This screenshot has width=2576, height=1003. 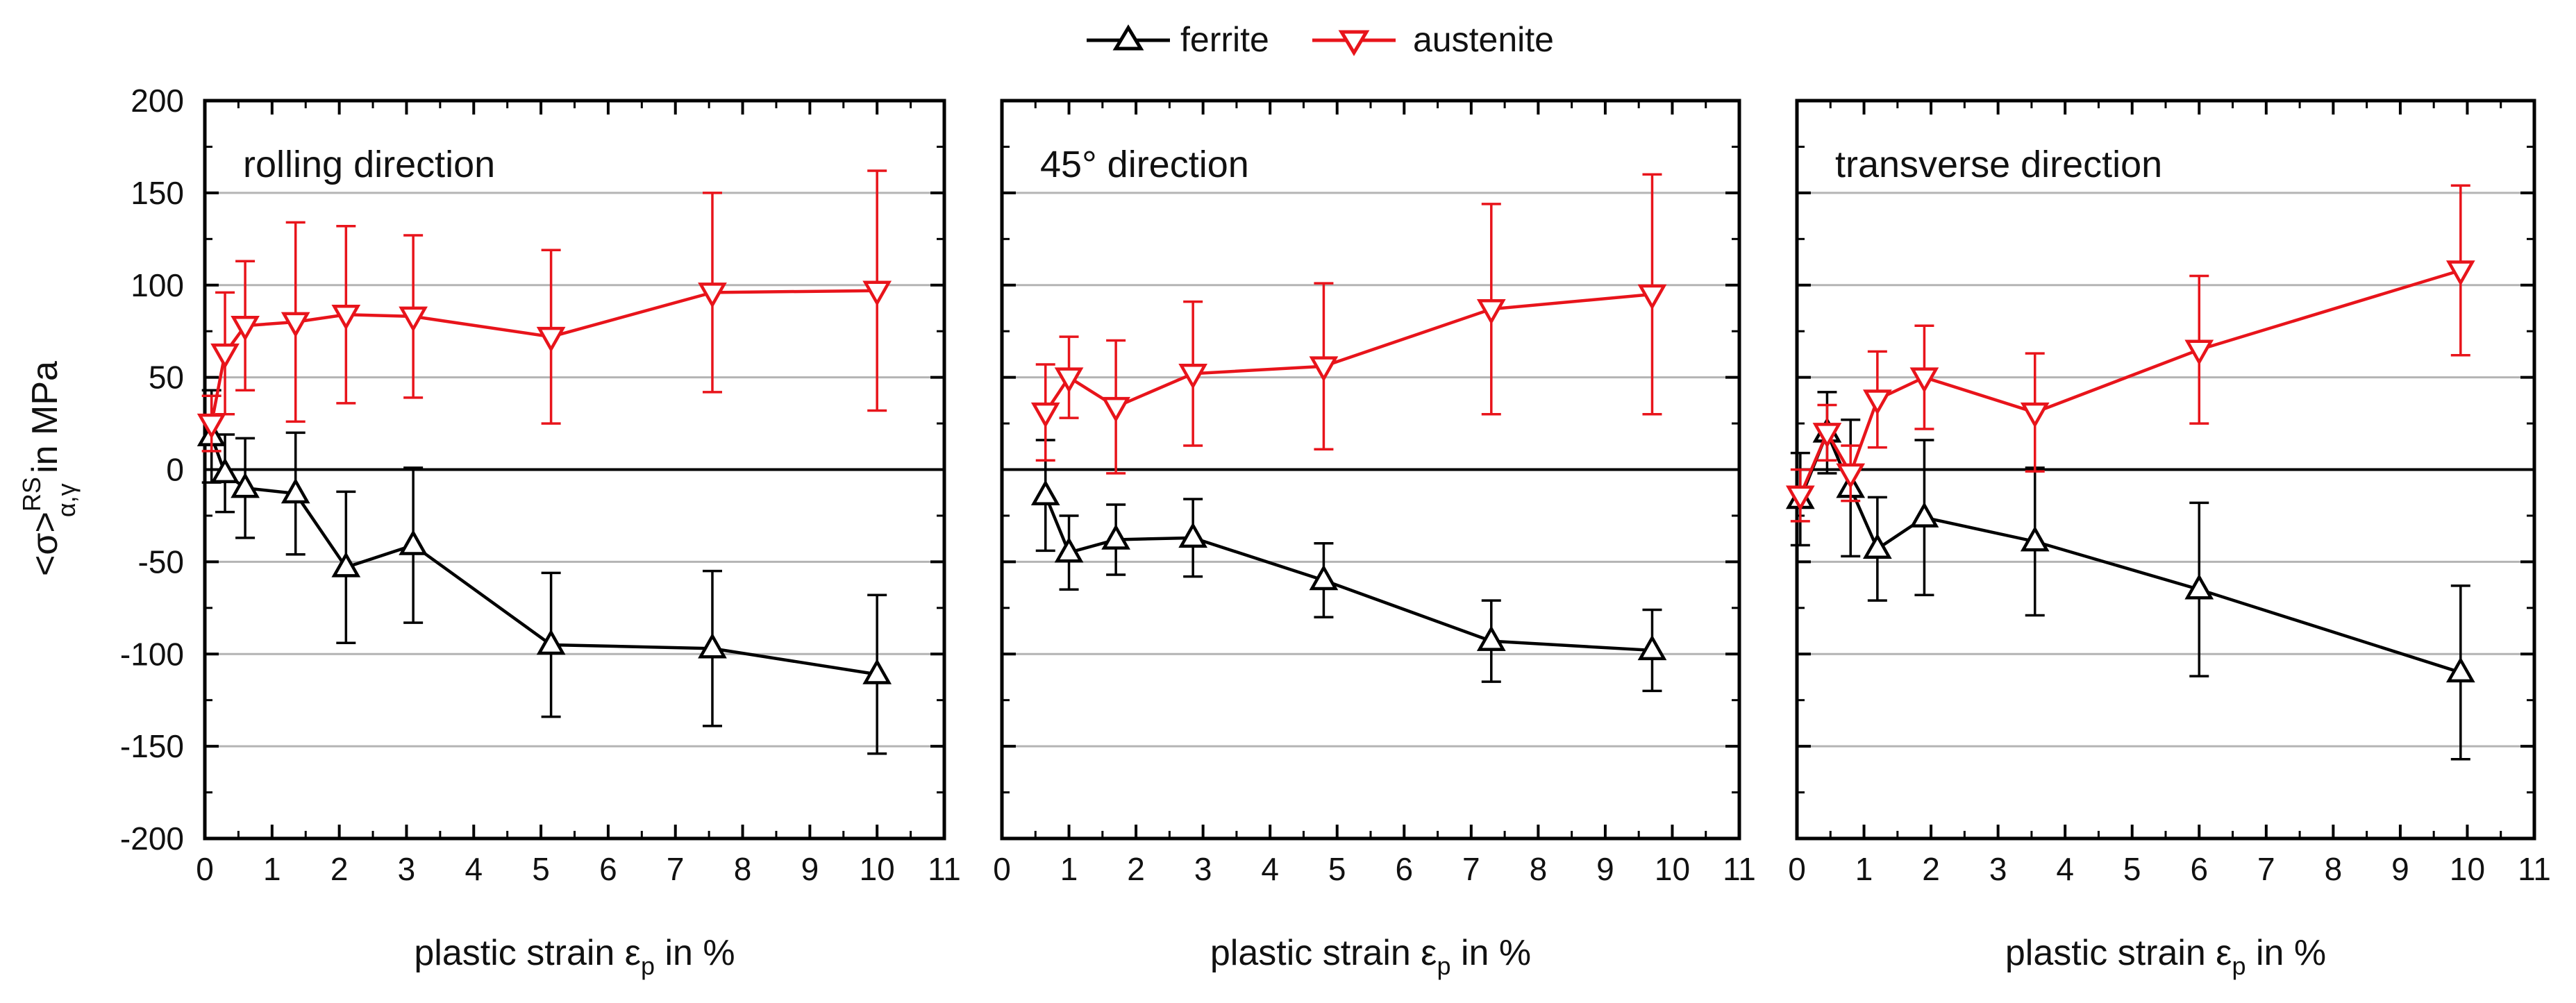 I want to click on legend-austenite-label: austenite, so click(x=1483, y=39).